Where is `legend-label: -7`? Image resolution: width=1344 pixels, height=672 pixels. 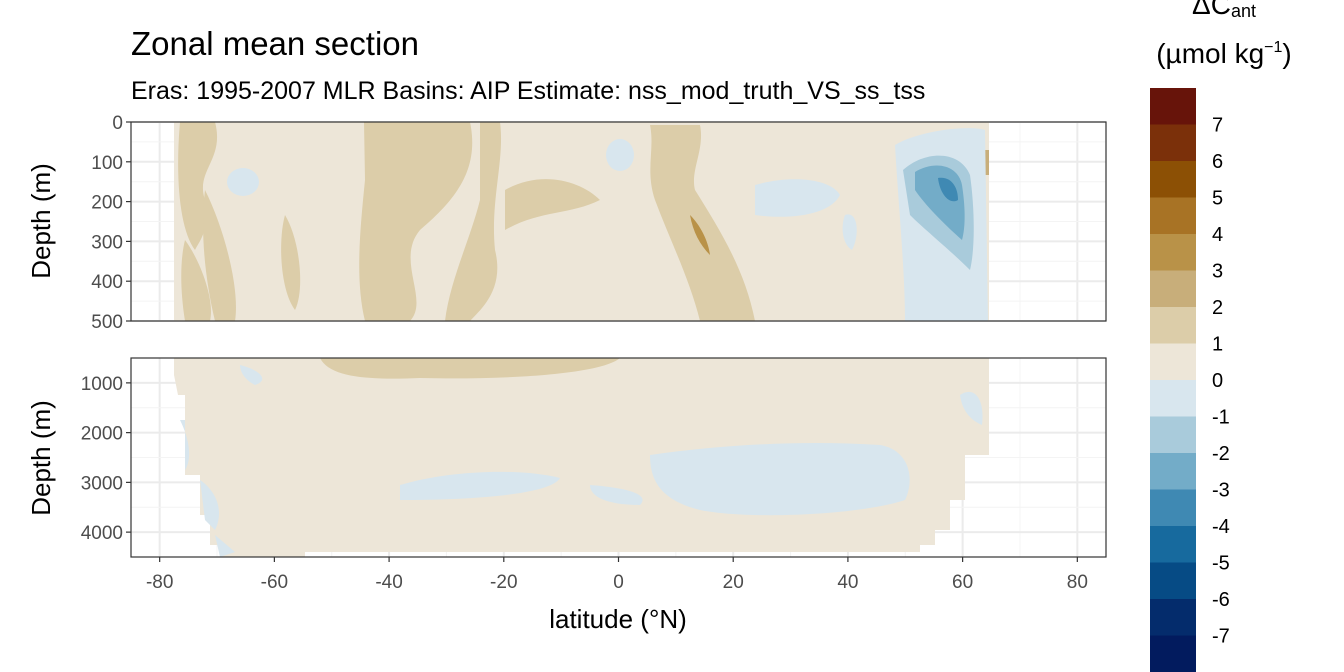 legend-label: -7 is located at coordinates (1221, 637).